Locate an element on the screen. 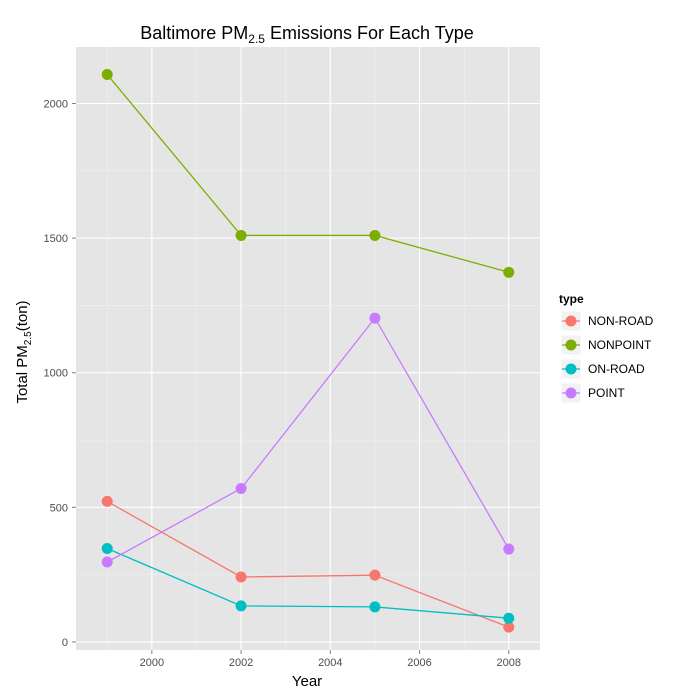 This screenshot has height=700, width=700. y-tick-label: 1500 is located at coordinates (56, 239).